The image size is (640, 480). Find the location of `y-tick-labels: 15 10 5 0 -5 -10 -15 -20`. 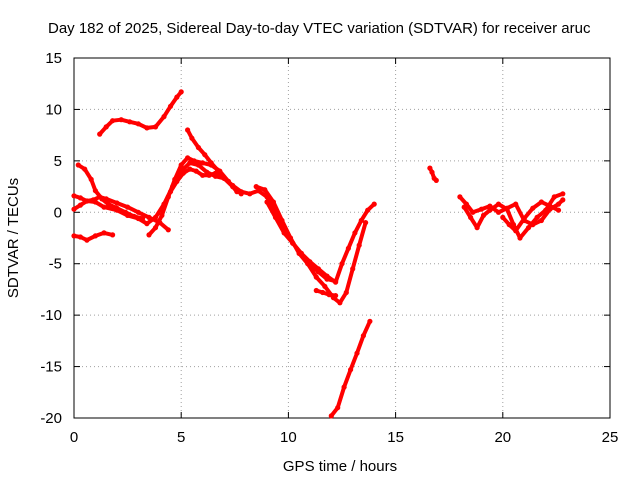

y-tick-labels: 15 10 5 0 -5 -10 -15 -20 is located at coordinates (51, 238).